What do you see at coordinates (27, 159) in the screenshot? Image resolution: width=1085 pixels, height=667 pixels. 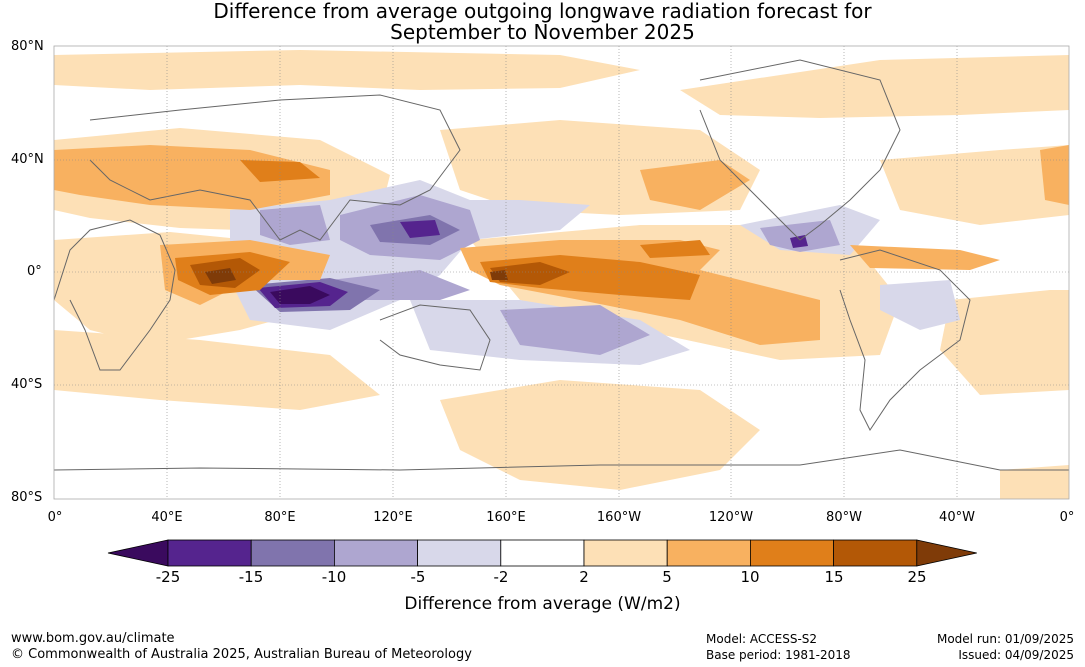 I see `lat-label-40n: 40°N` at bounding box center [27, 159].